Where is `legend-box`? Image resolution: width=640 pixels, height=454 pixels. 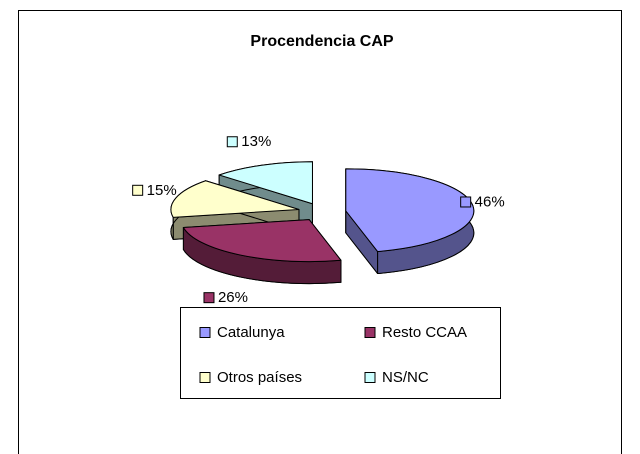 legend-box is located at coordinates (340, 353).